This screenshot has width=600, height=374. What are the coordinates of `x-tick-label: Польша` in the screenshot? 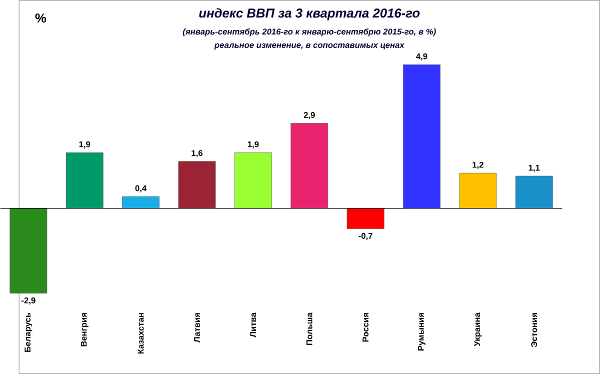 It's located at (309, 328).